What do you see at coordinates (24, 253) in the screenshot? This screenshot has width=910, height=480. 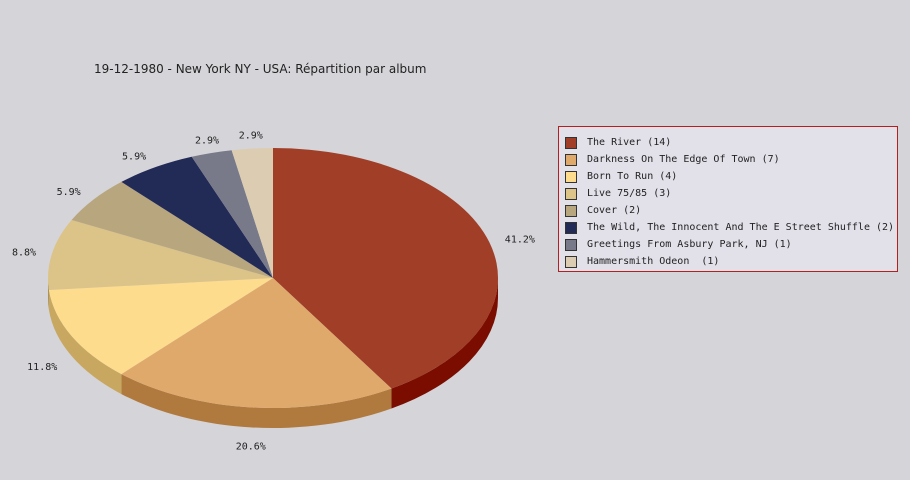 I see `pie-percent-label: 8.8%` at bounding box center [24, 253].